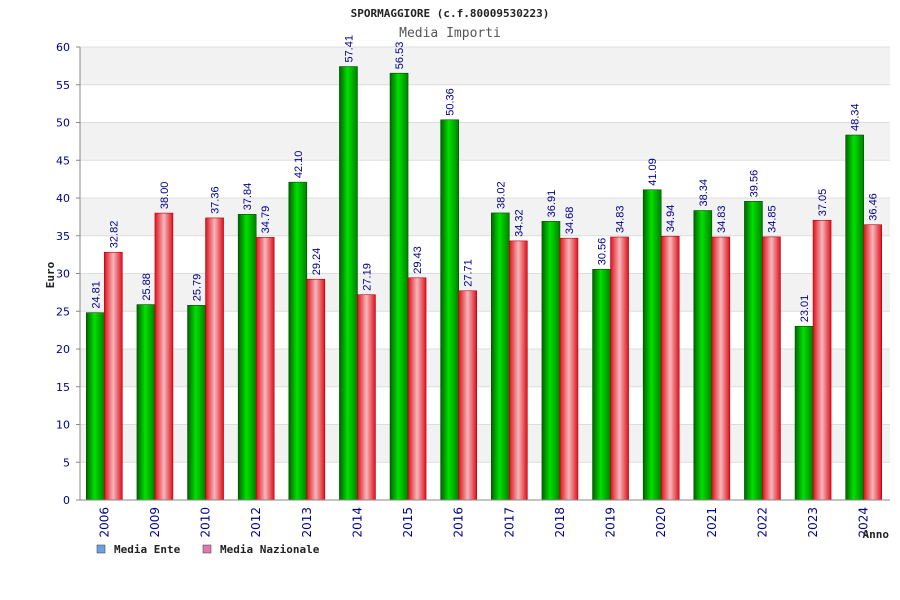  I want to click on bar-value-label: 23.01, so click(805, 309).